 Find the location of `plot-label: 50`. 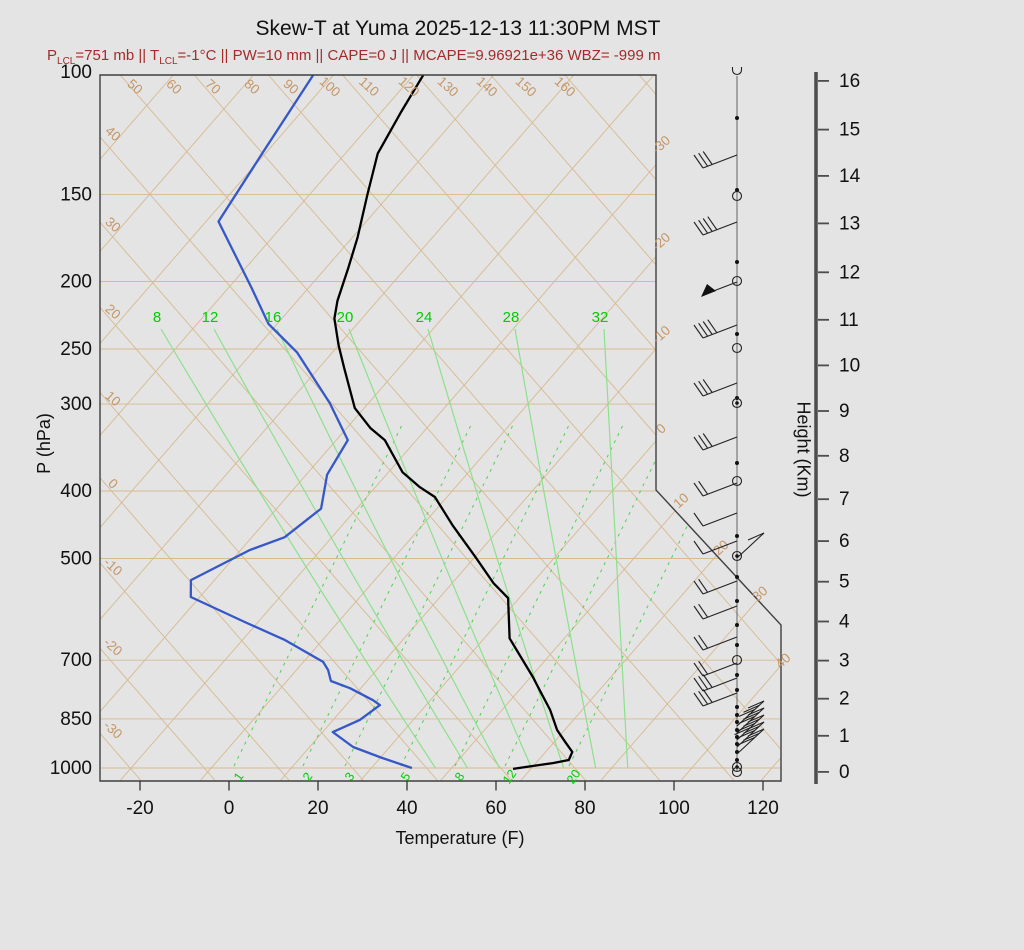

plot-label: 50 is located at coordinates (134, 86).